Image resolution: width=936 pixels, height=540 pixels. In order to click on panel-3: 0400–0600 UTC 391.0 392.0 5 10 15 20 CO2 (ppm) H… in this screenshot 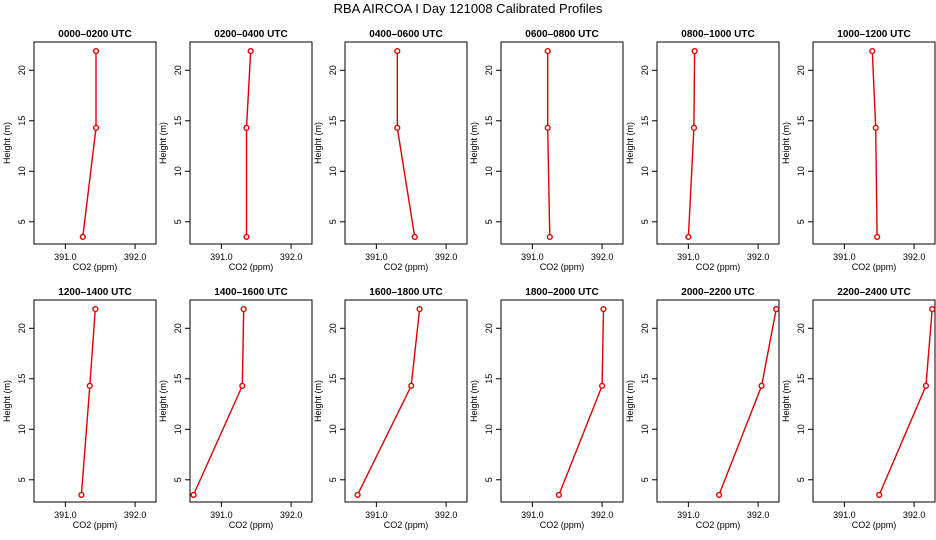, I will do `click(390, 150)`.